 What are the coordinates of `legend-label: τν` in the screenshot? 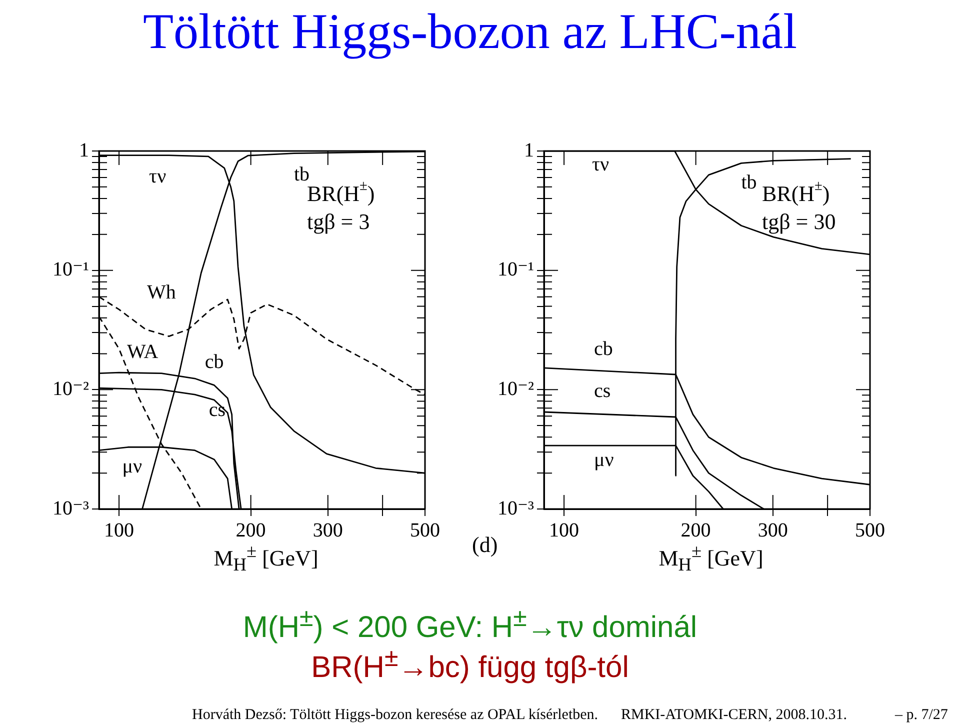 It's located at (601, 164).